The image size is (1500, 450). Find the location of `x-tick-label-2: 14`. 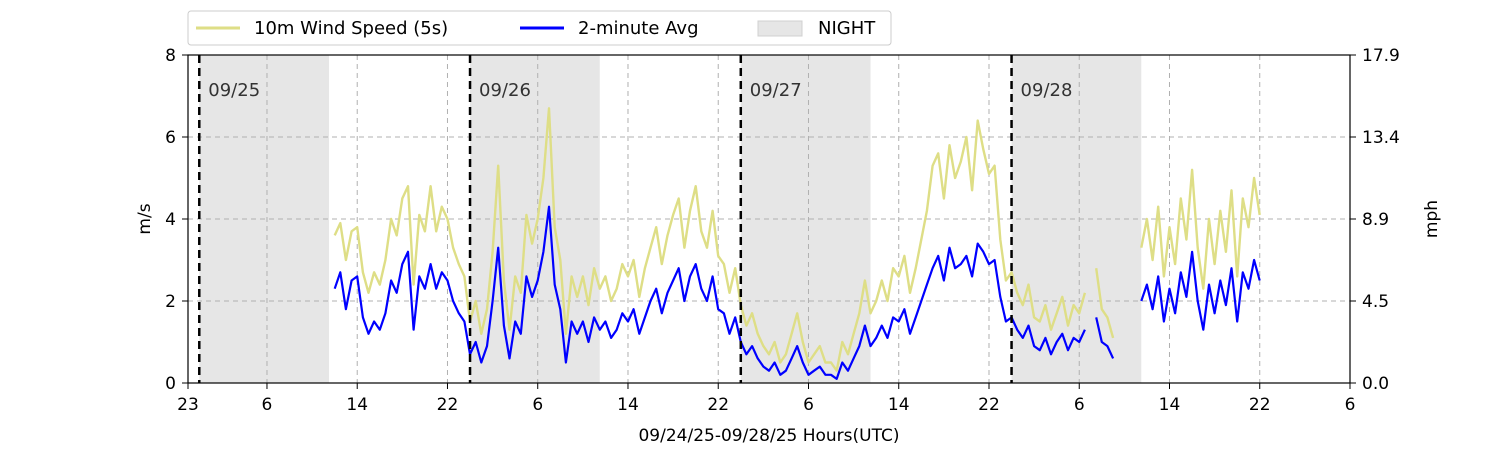

x-tick-label-2: 14 is located at coordinates (357, 405).